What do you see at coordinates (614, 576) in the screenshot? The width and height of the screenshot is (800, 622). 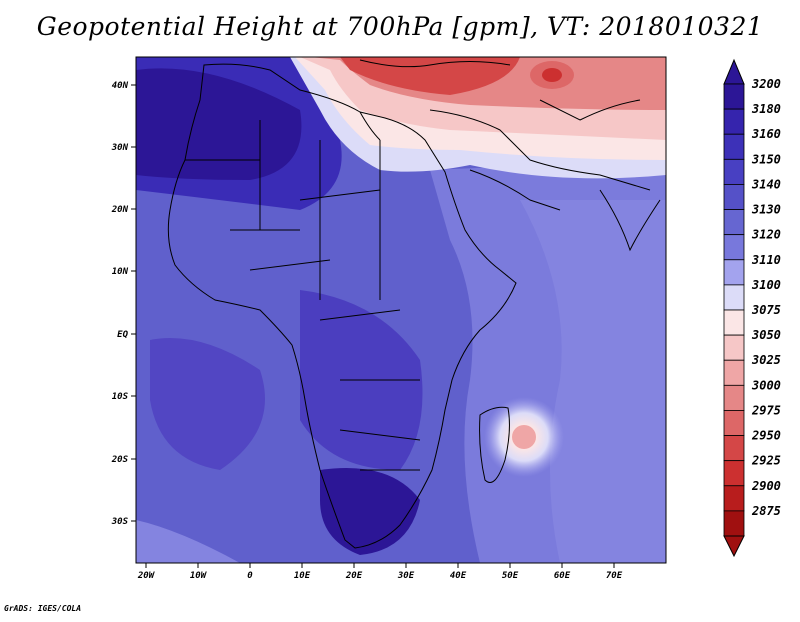 I see `lon-label: 70E` at bounding box center [614, 576].